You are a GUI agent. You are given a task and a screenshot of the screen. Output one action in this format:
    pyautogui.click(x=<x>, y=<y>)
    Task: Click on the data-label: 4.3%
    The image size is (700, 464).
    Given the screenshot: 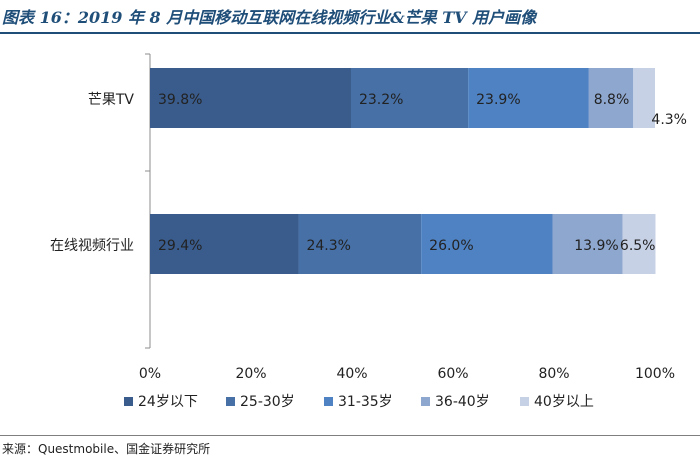 What is the action you would take?
    pyautogui.click(x=669, y=120)
    